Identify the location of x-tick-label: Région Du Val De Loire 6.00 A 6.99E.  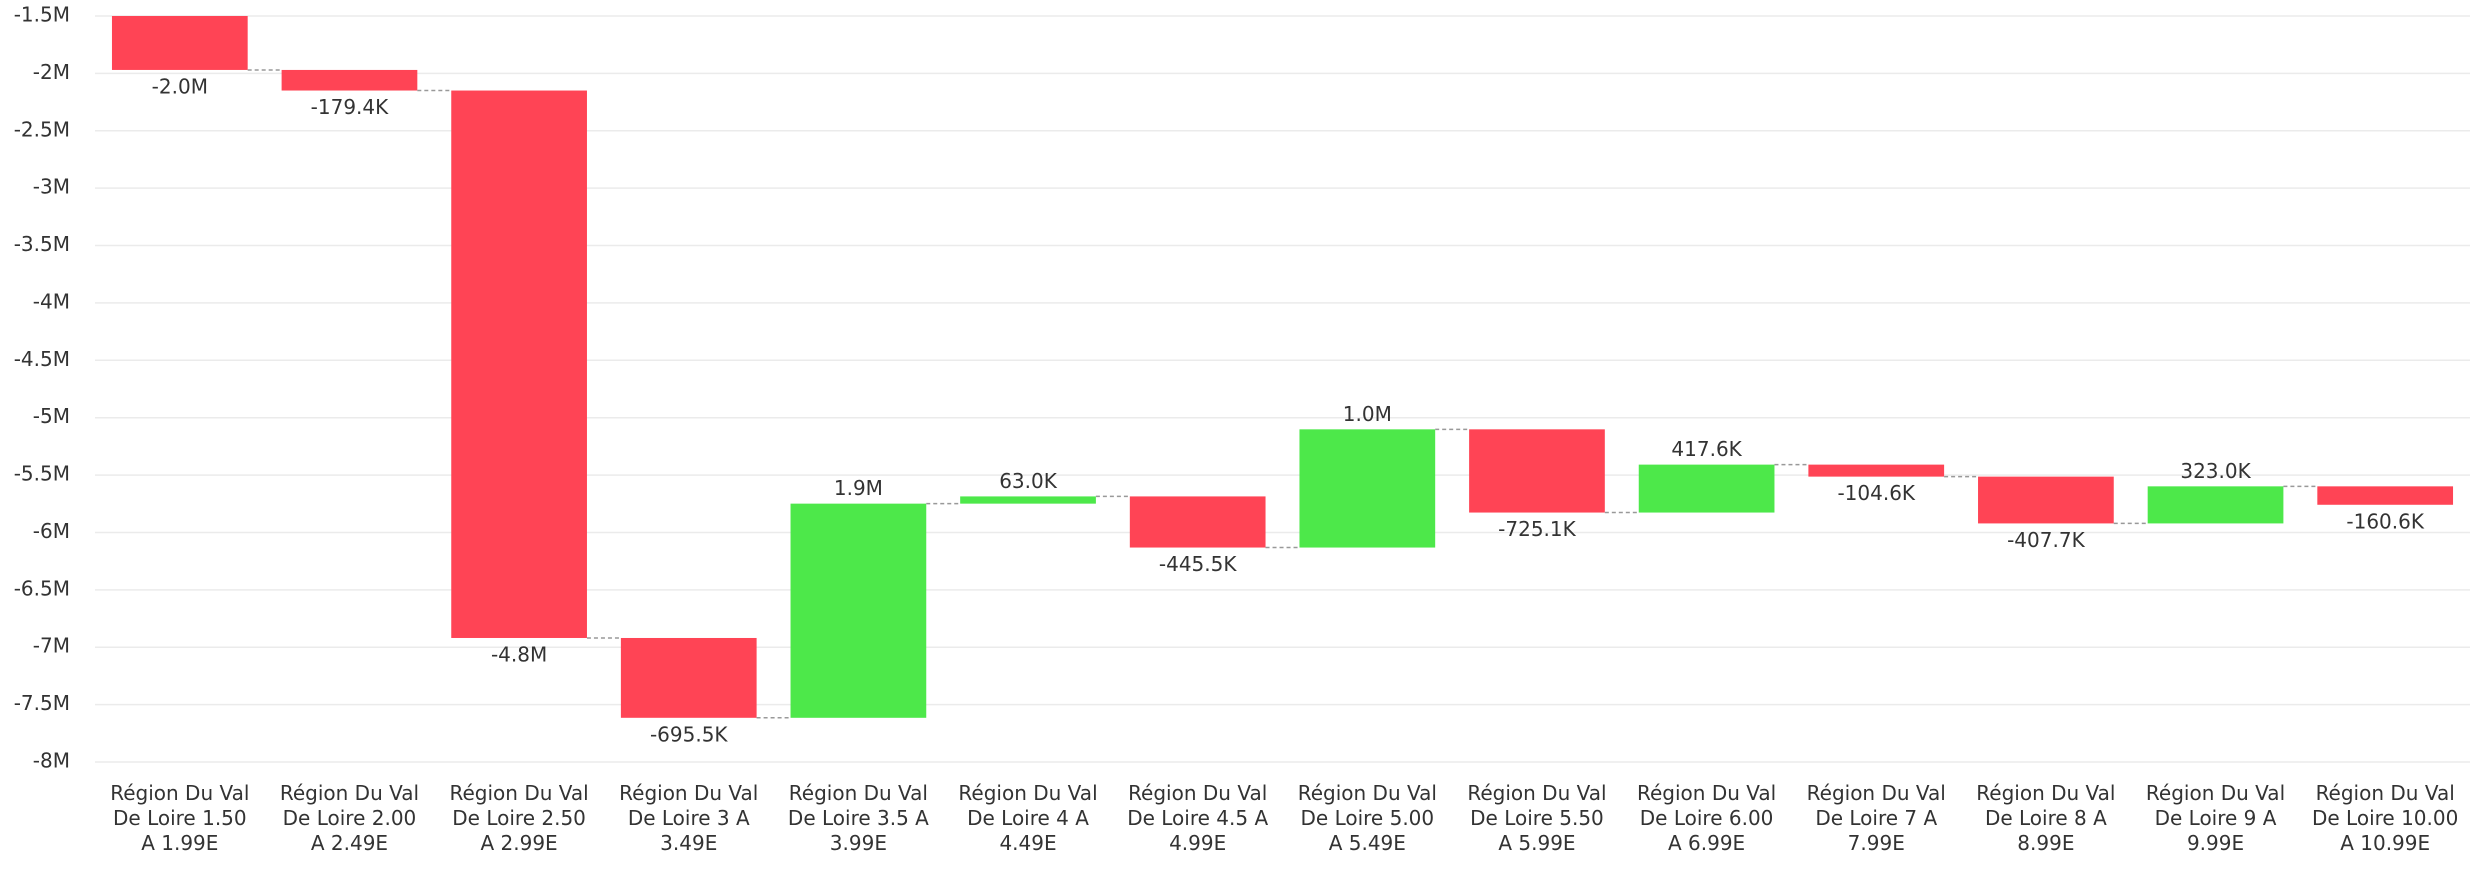
(1706, 818).